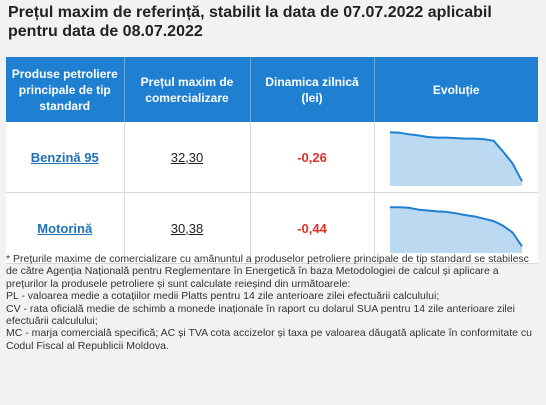 The image size is (546, 405). What do you see at coordinates (187, 89) in the screenshot?
I see `header-max-price: Prețul maxim de comercializare` at bounding box center [187, 89].